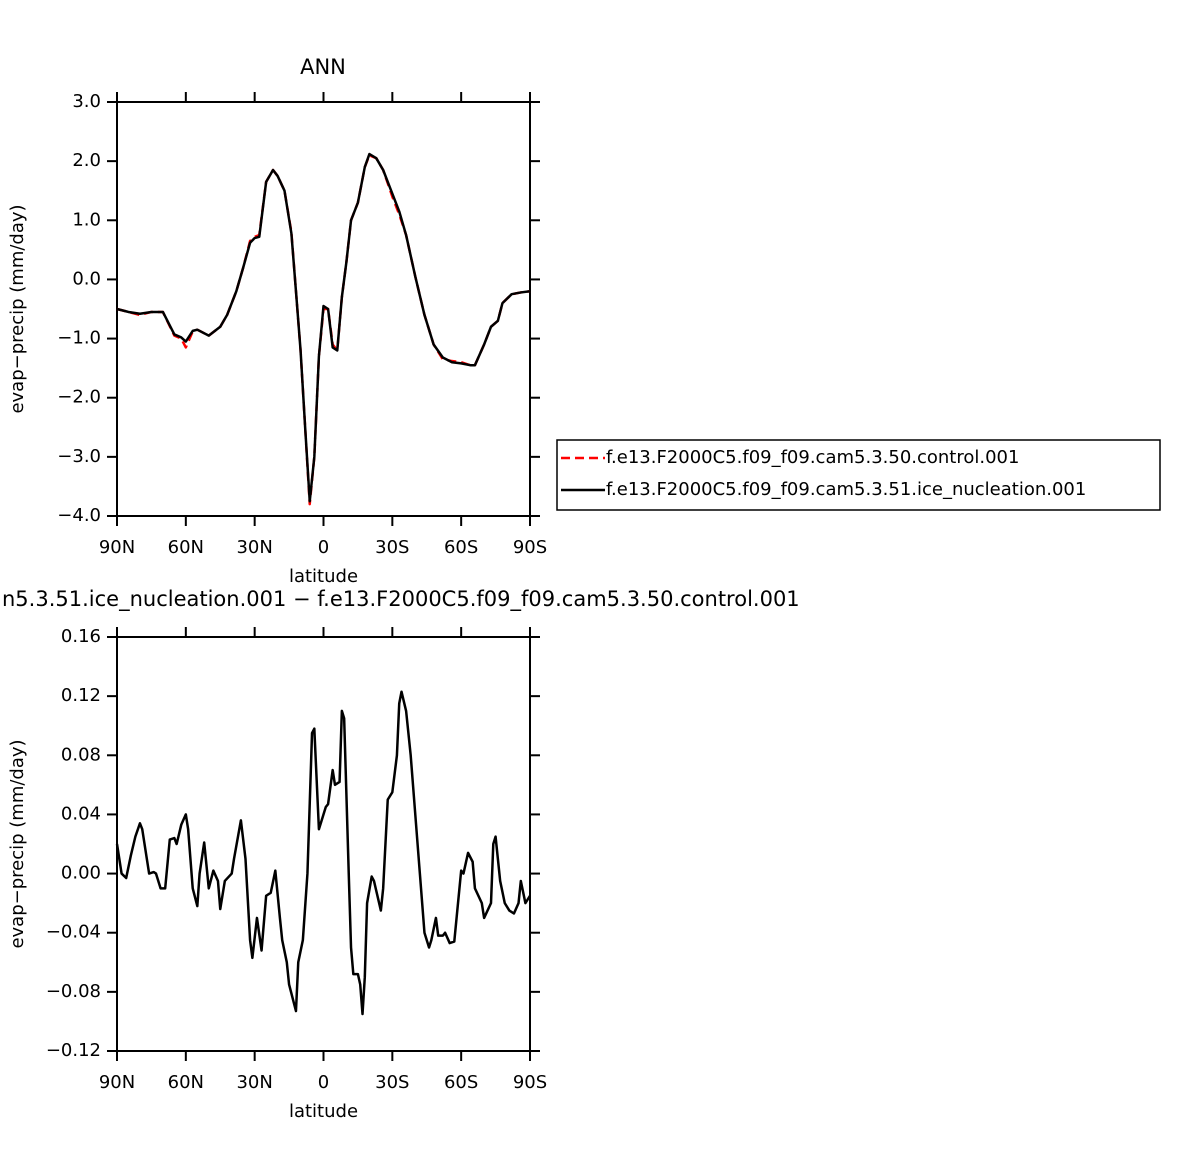  I want to click on y-tick-label: 3.0, so click(86, 101).